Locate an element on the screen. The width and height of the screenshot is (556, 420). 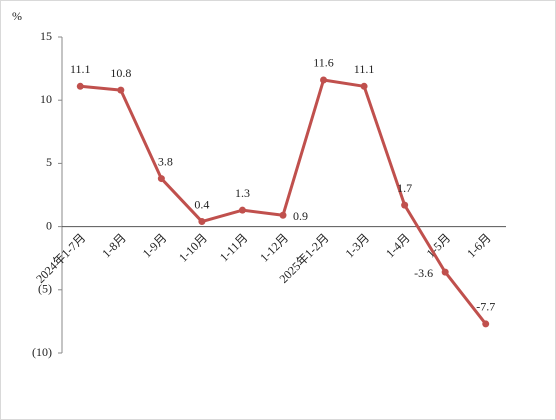
y-tick-label: 10 is located at coordinates (46, 99).